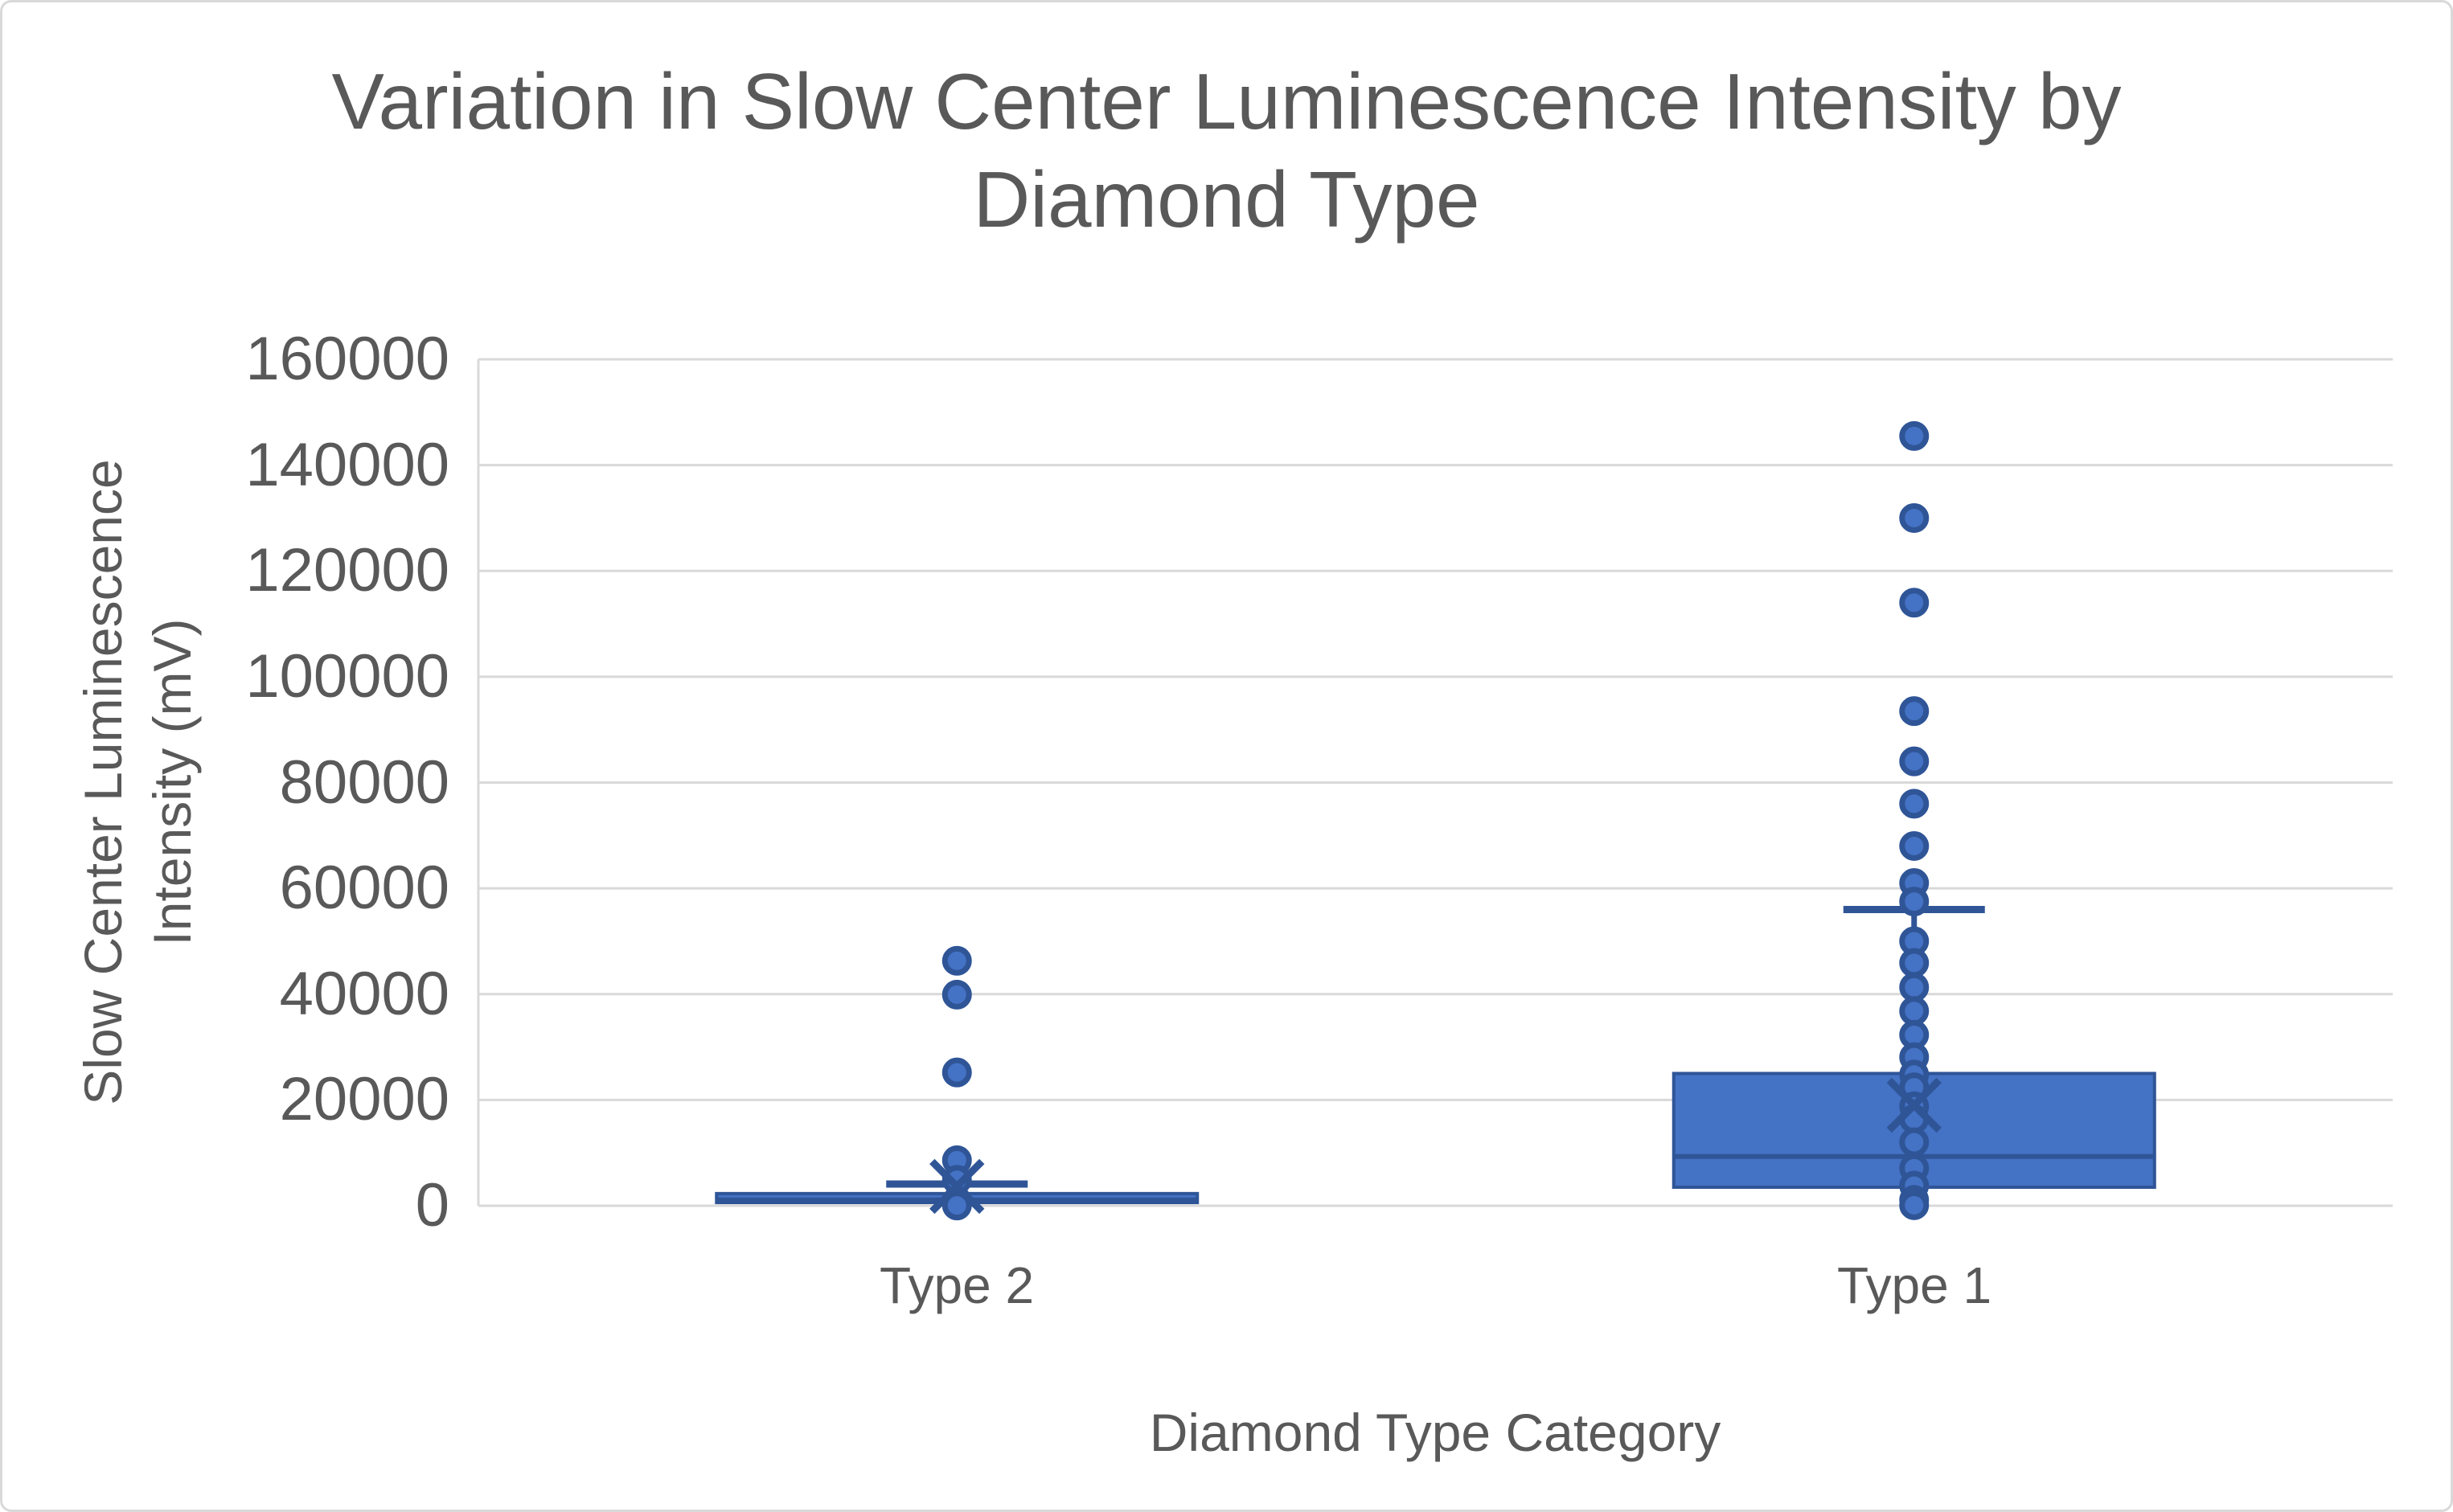  What do you see at coordinates (347, 464) in the screenshot?
I see `y-tick-label: 140000` at bounding box center [347, 464].